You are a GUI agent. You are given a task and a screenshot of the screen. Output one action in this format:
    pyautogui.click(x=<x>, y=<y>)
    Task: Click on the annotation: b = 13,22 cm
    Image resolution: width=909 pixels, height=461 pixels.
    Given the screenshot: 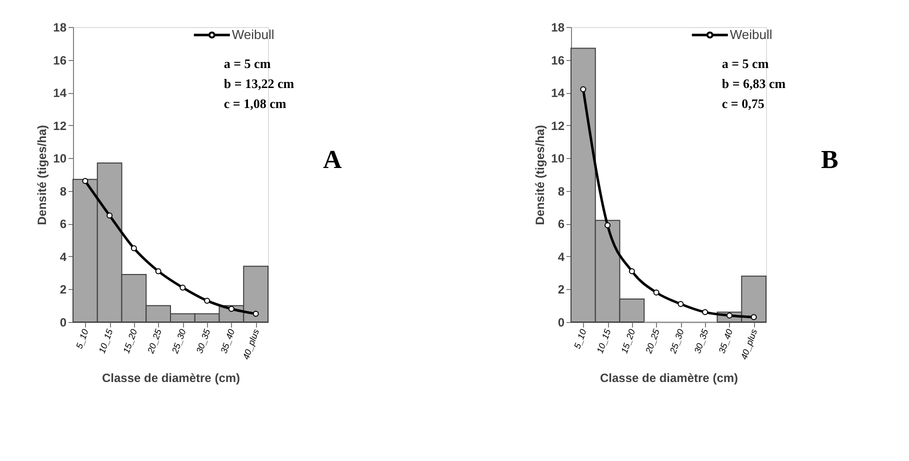 What is the action you would take?
    pyautogui.click(x=259, y=83)
    